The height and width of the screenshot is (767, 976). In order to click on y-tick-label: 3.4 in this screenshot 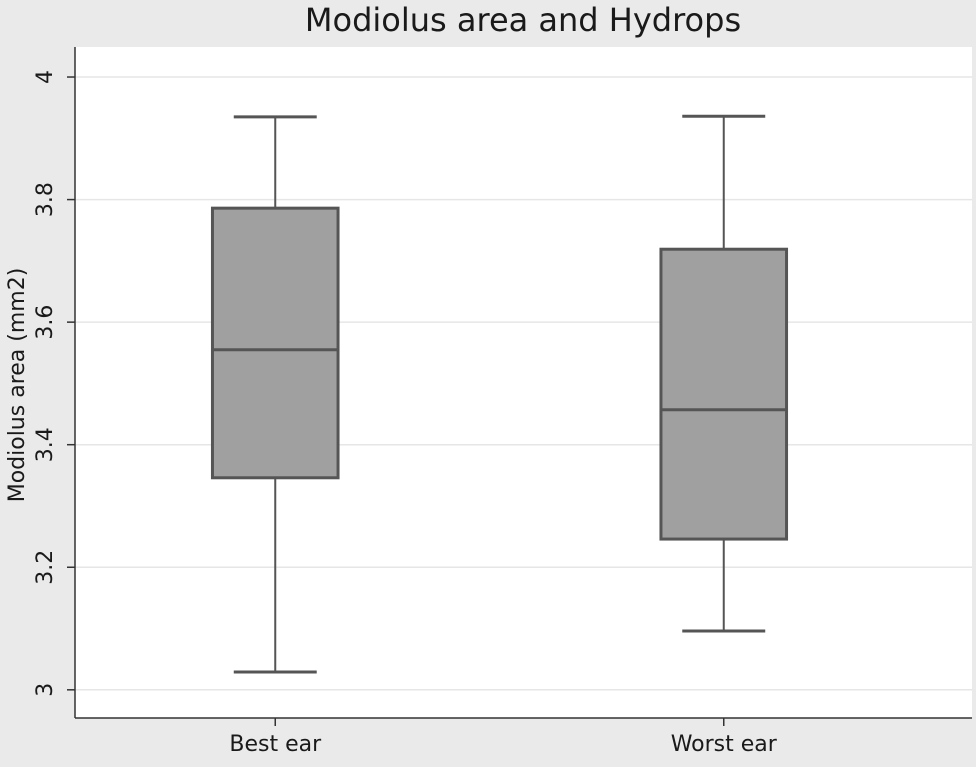, I will do `click(45, 444)`.